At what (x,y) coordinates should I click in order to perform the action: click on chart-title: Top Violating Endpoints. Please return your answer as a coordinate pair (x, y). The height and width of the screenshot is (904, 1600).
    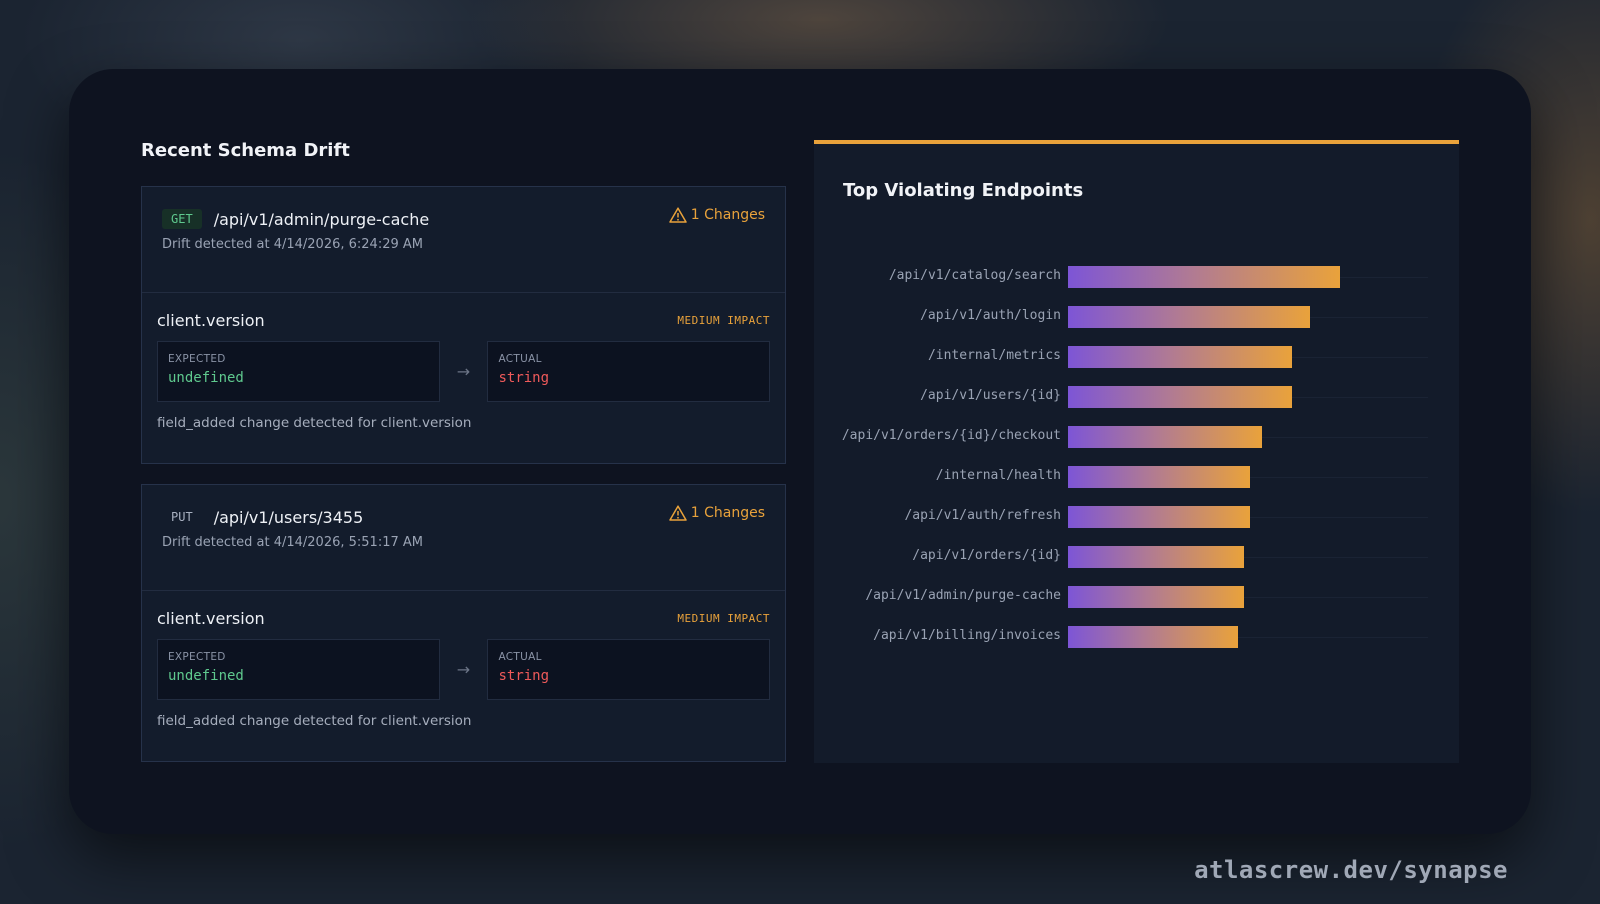
    Looking at the image, I should click on (963, 190).